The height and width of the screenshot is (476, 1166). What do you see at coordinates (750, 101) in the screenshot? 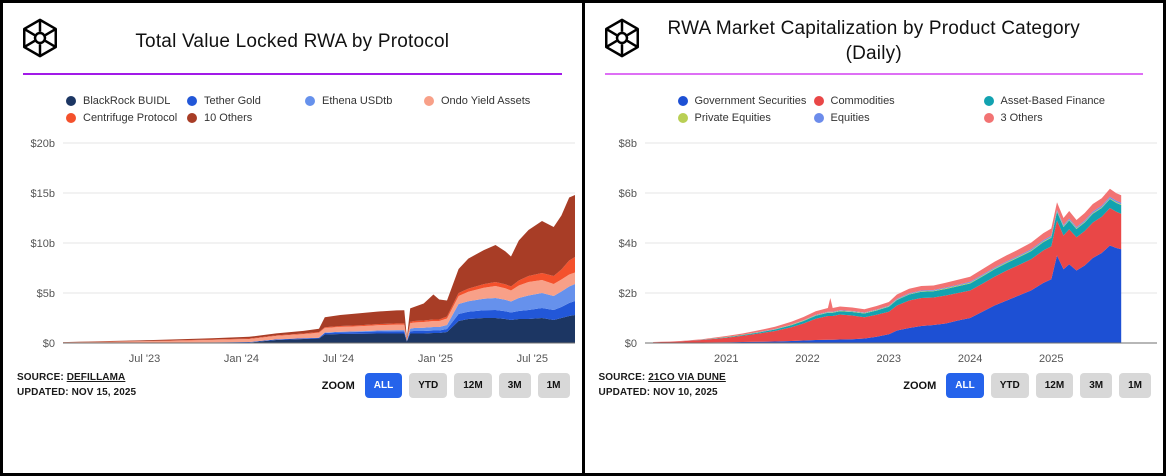
I see `legend-label: Government Securities` at bounding box center [750, 101].